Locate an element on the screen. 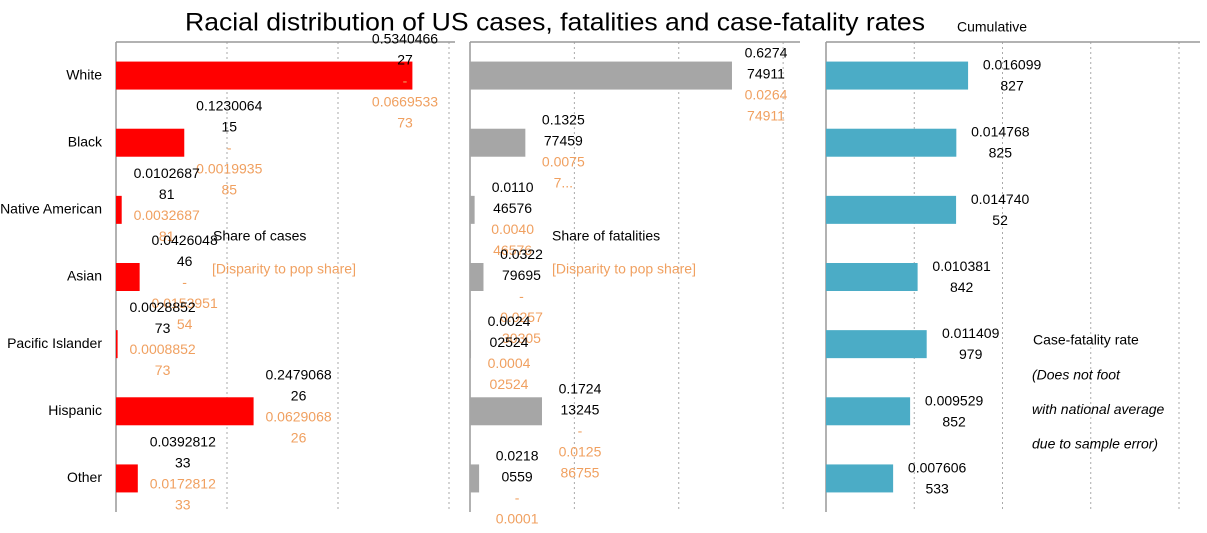 Image resolution: width=1207 pixels, height=533 pixels. data-label: 0.0028852 73 is located at coordinates (163, 317).